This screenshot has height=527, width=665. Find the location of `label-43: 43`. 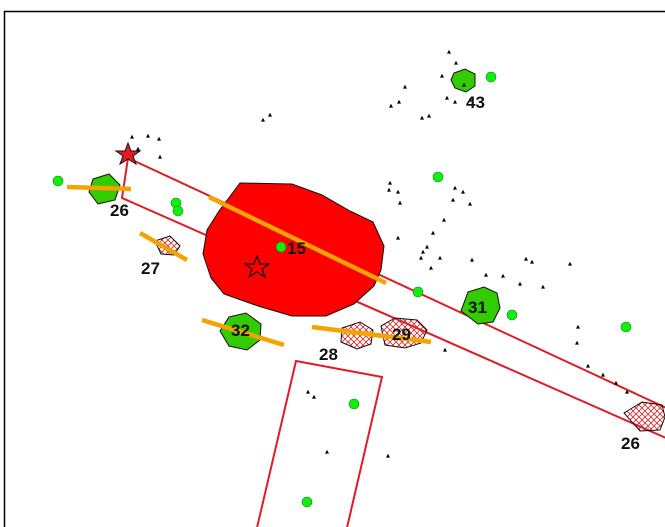

label-43: 43 is located at coordinates (475, 102).